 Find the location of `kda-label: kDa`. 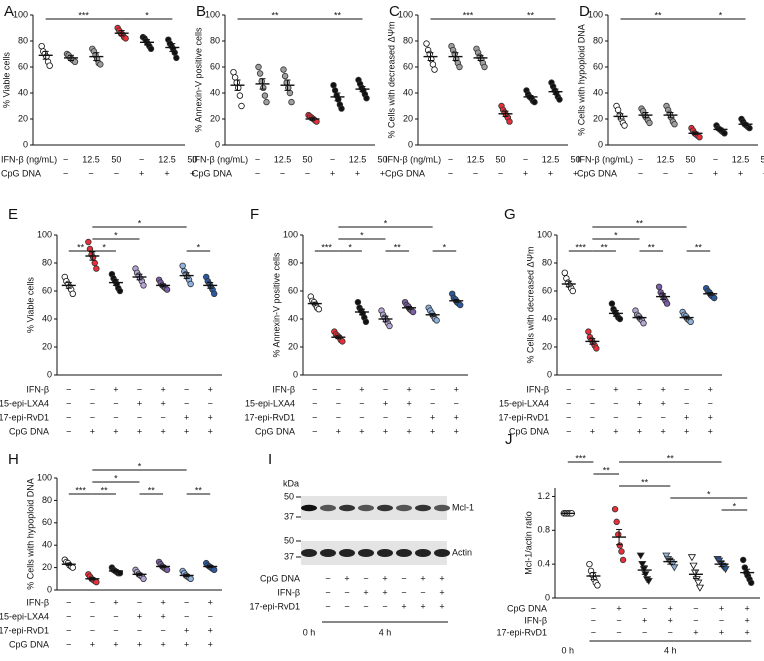

kda-label: kDa is located at coordinates (291, 483).